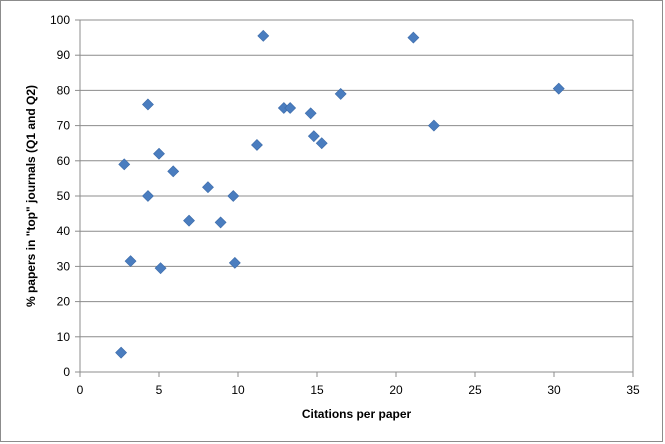 This screenshot has width=665, height=444. What do you see at coordinates (358, 390) in the screenshot?
I see `x-tick-labels: 0 5 10 15 20 25 30 35` at bounding box center [358, 390].